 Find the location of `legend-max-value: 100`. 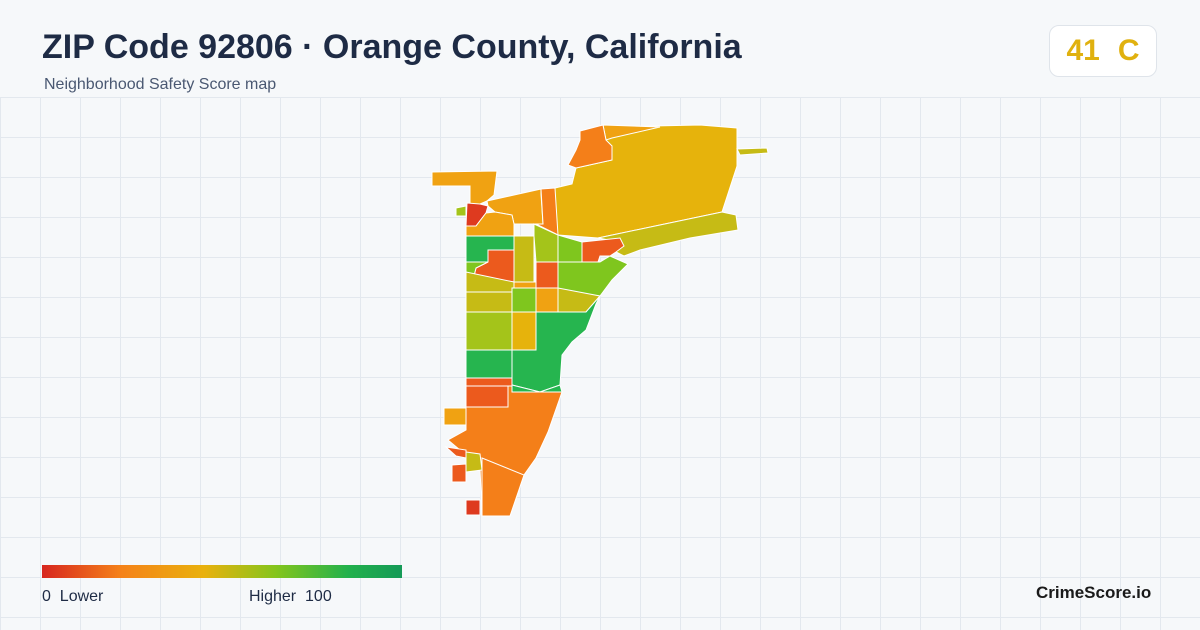

legend-max-value: 100 is located at coordinates (318, 596).